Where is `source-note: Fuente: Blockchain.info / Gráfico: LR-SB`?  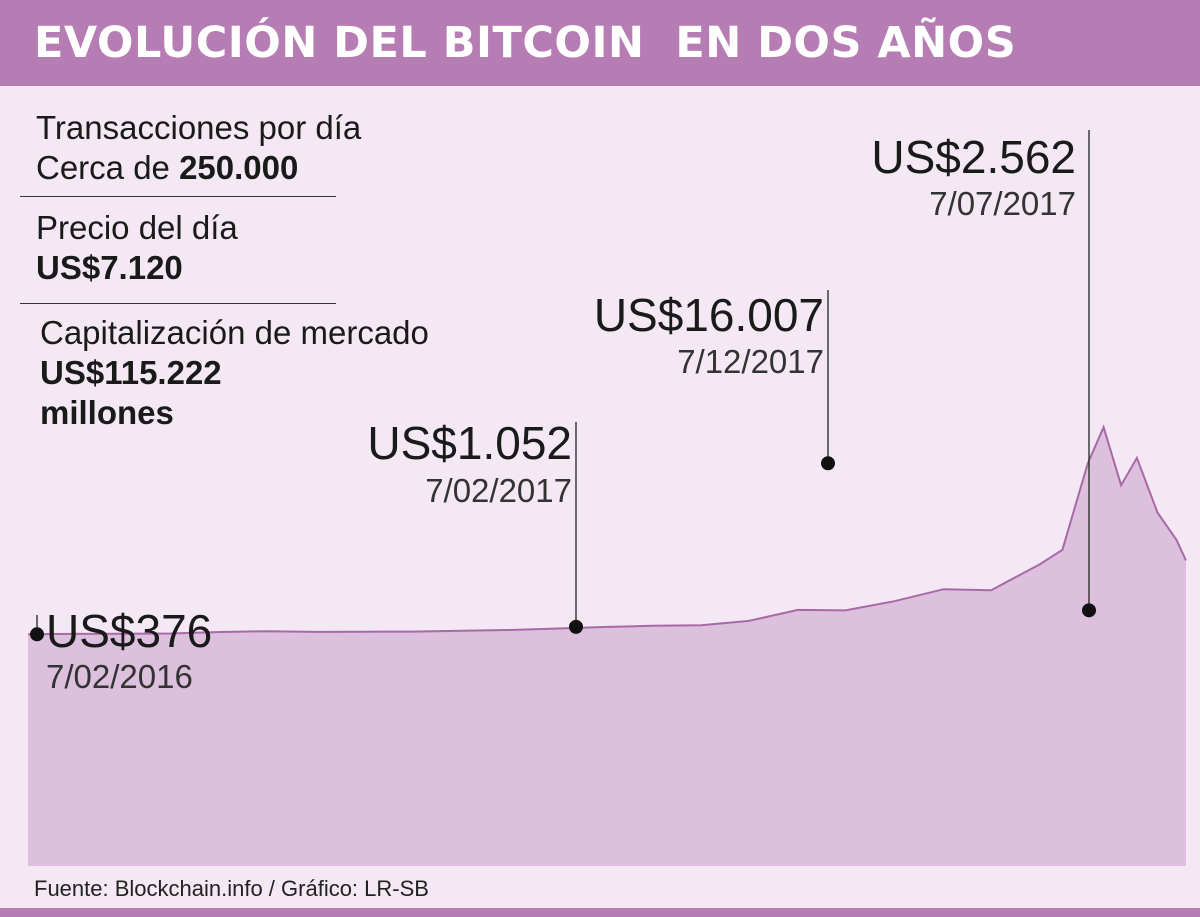 source-note: Fuente: Blockchain.info / Gráfico: LR-SB is located at coordinates (231, 888).